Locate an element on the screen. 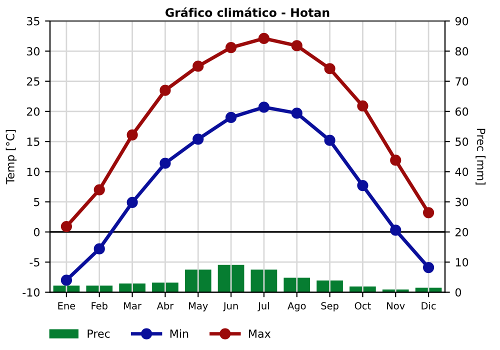 Image resolution: width=500 pixels, height=350 pixels. legend-label: Max is located at coordinates (260, 334).